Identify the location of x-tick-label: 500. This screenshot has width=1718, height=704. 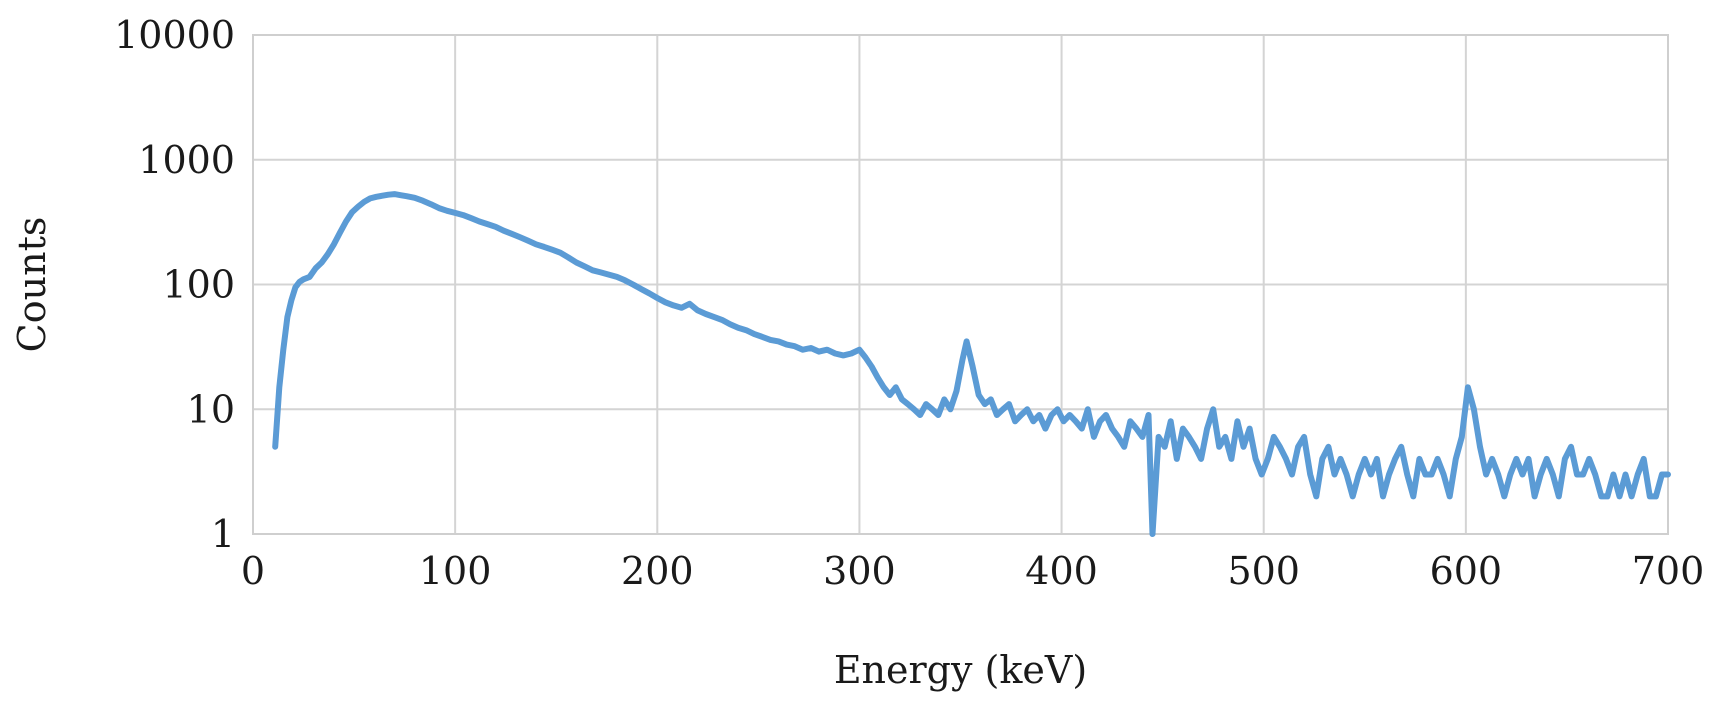
(1263, 571).